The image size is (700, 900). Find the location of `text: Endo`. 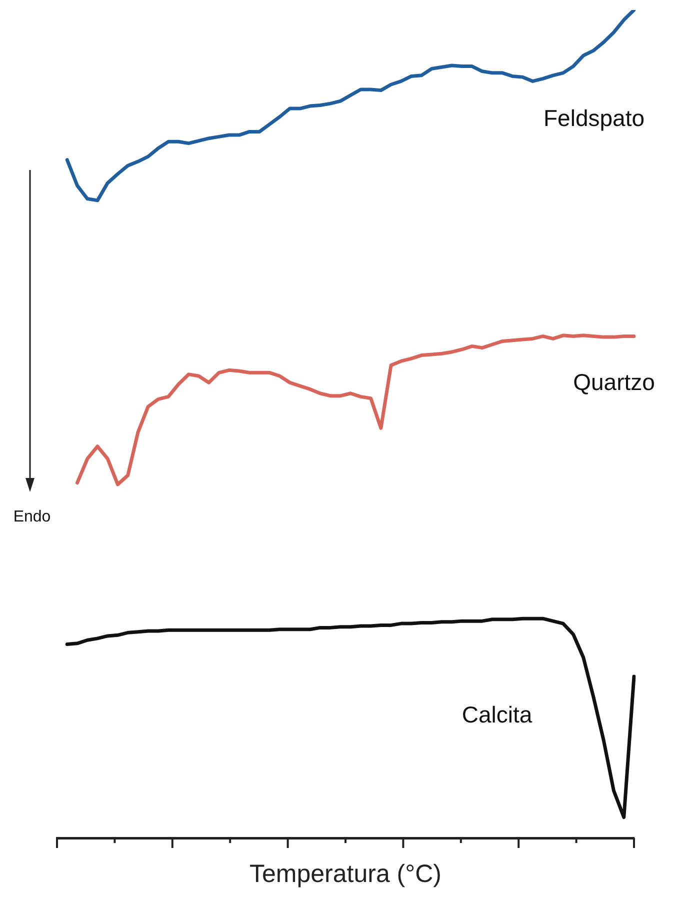

text: Endo is located at coordinates (32, 517).